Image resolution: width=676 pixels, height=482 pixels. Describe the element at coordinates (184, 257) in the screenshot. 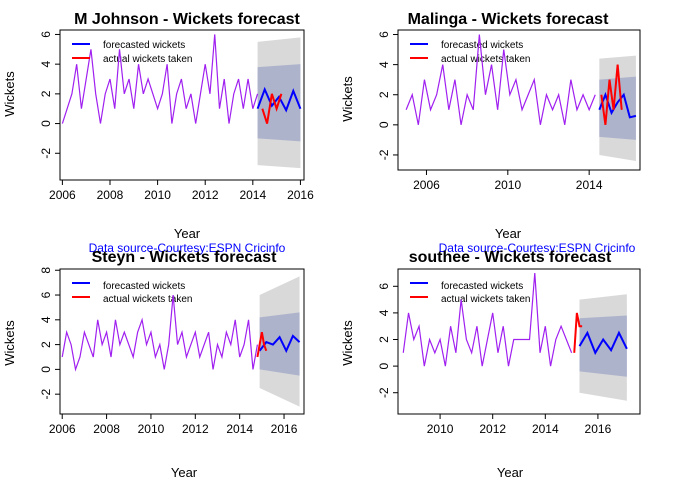

I see `chart-title: Steyn - Wickets forecast` at that location.